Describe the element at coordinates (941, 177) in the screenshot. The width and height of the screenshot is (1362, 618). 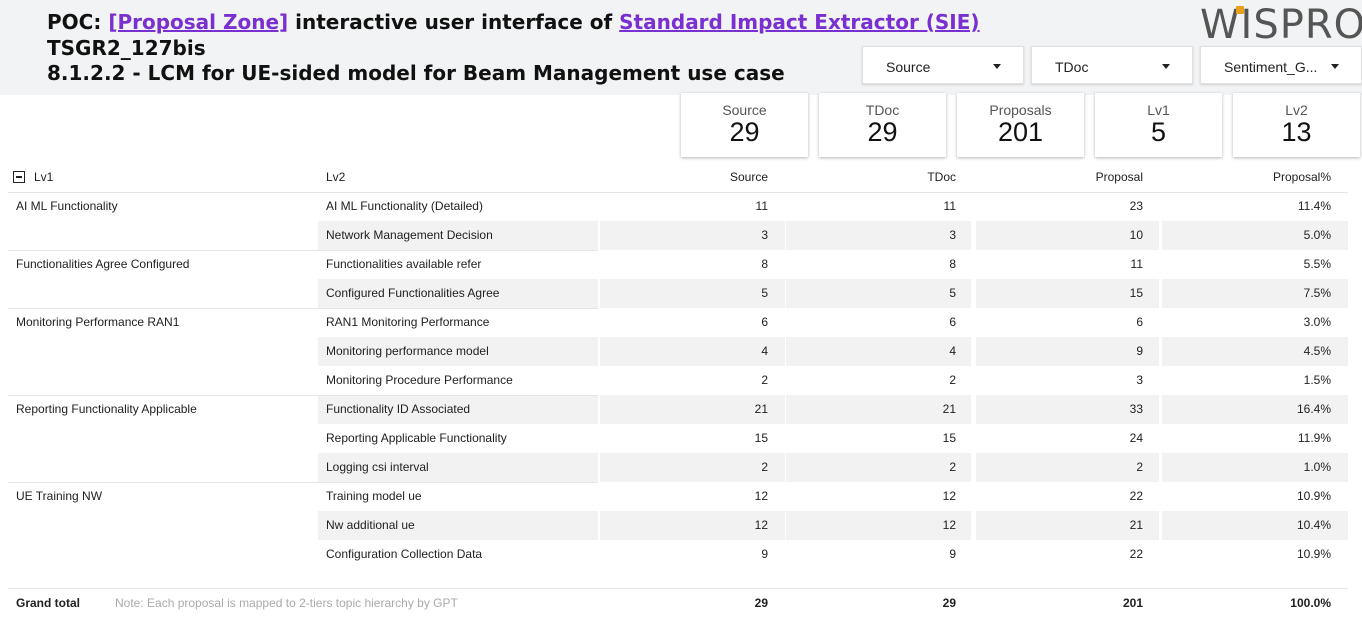
I see `col-header-tdoc: TDoc` at that location.